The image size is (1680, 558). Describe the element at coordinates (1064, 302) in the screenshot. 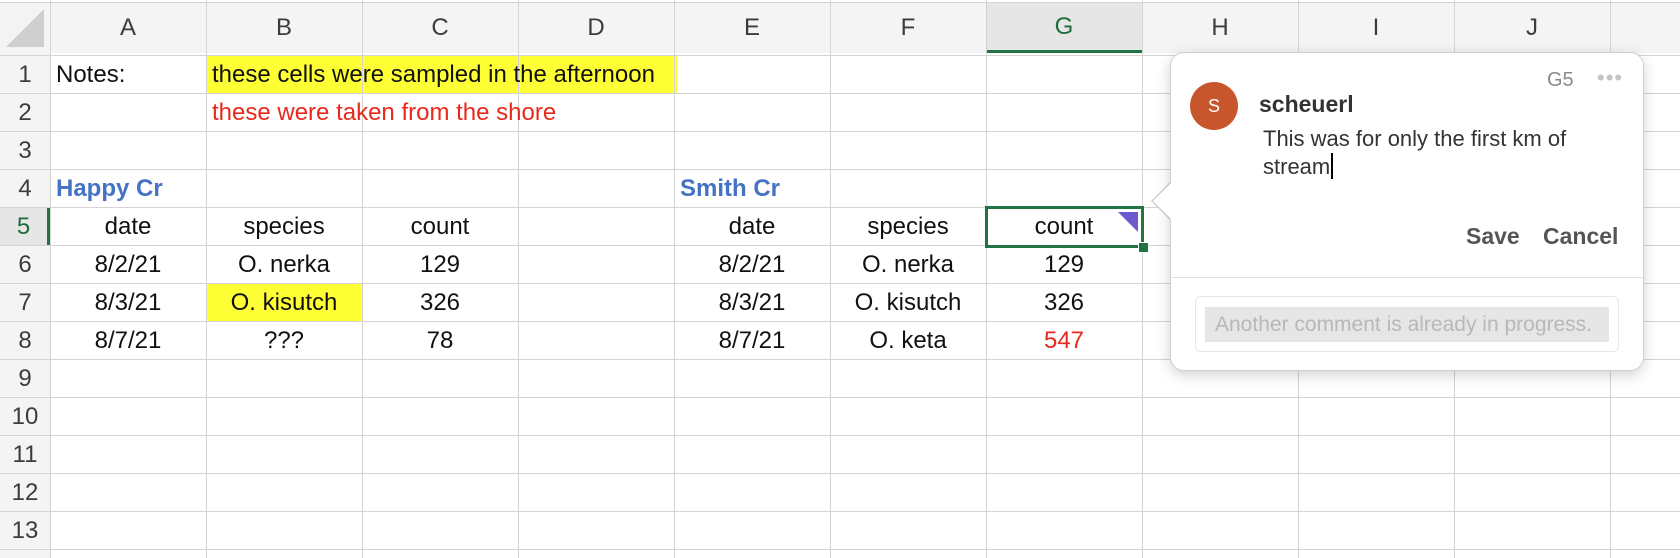

I see `cell-g7: 326` at that location.